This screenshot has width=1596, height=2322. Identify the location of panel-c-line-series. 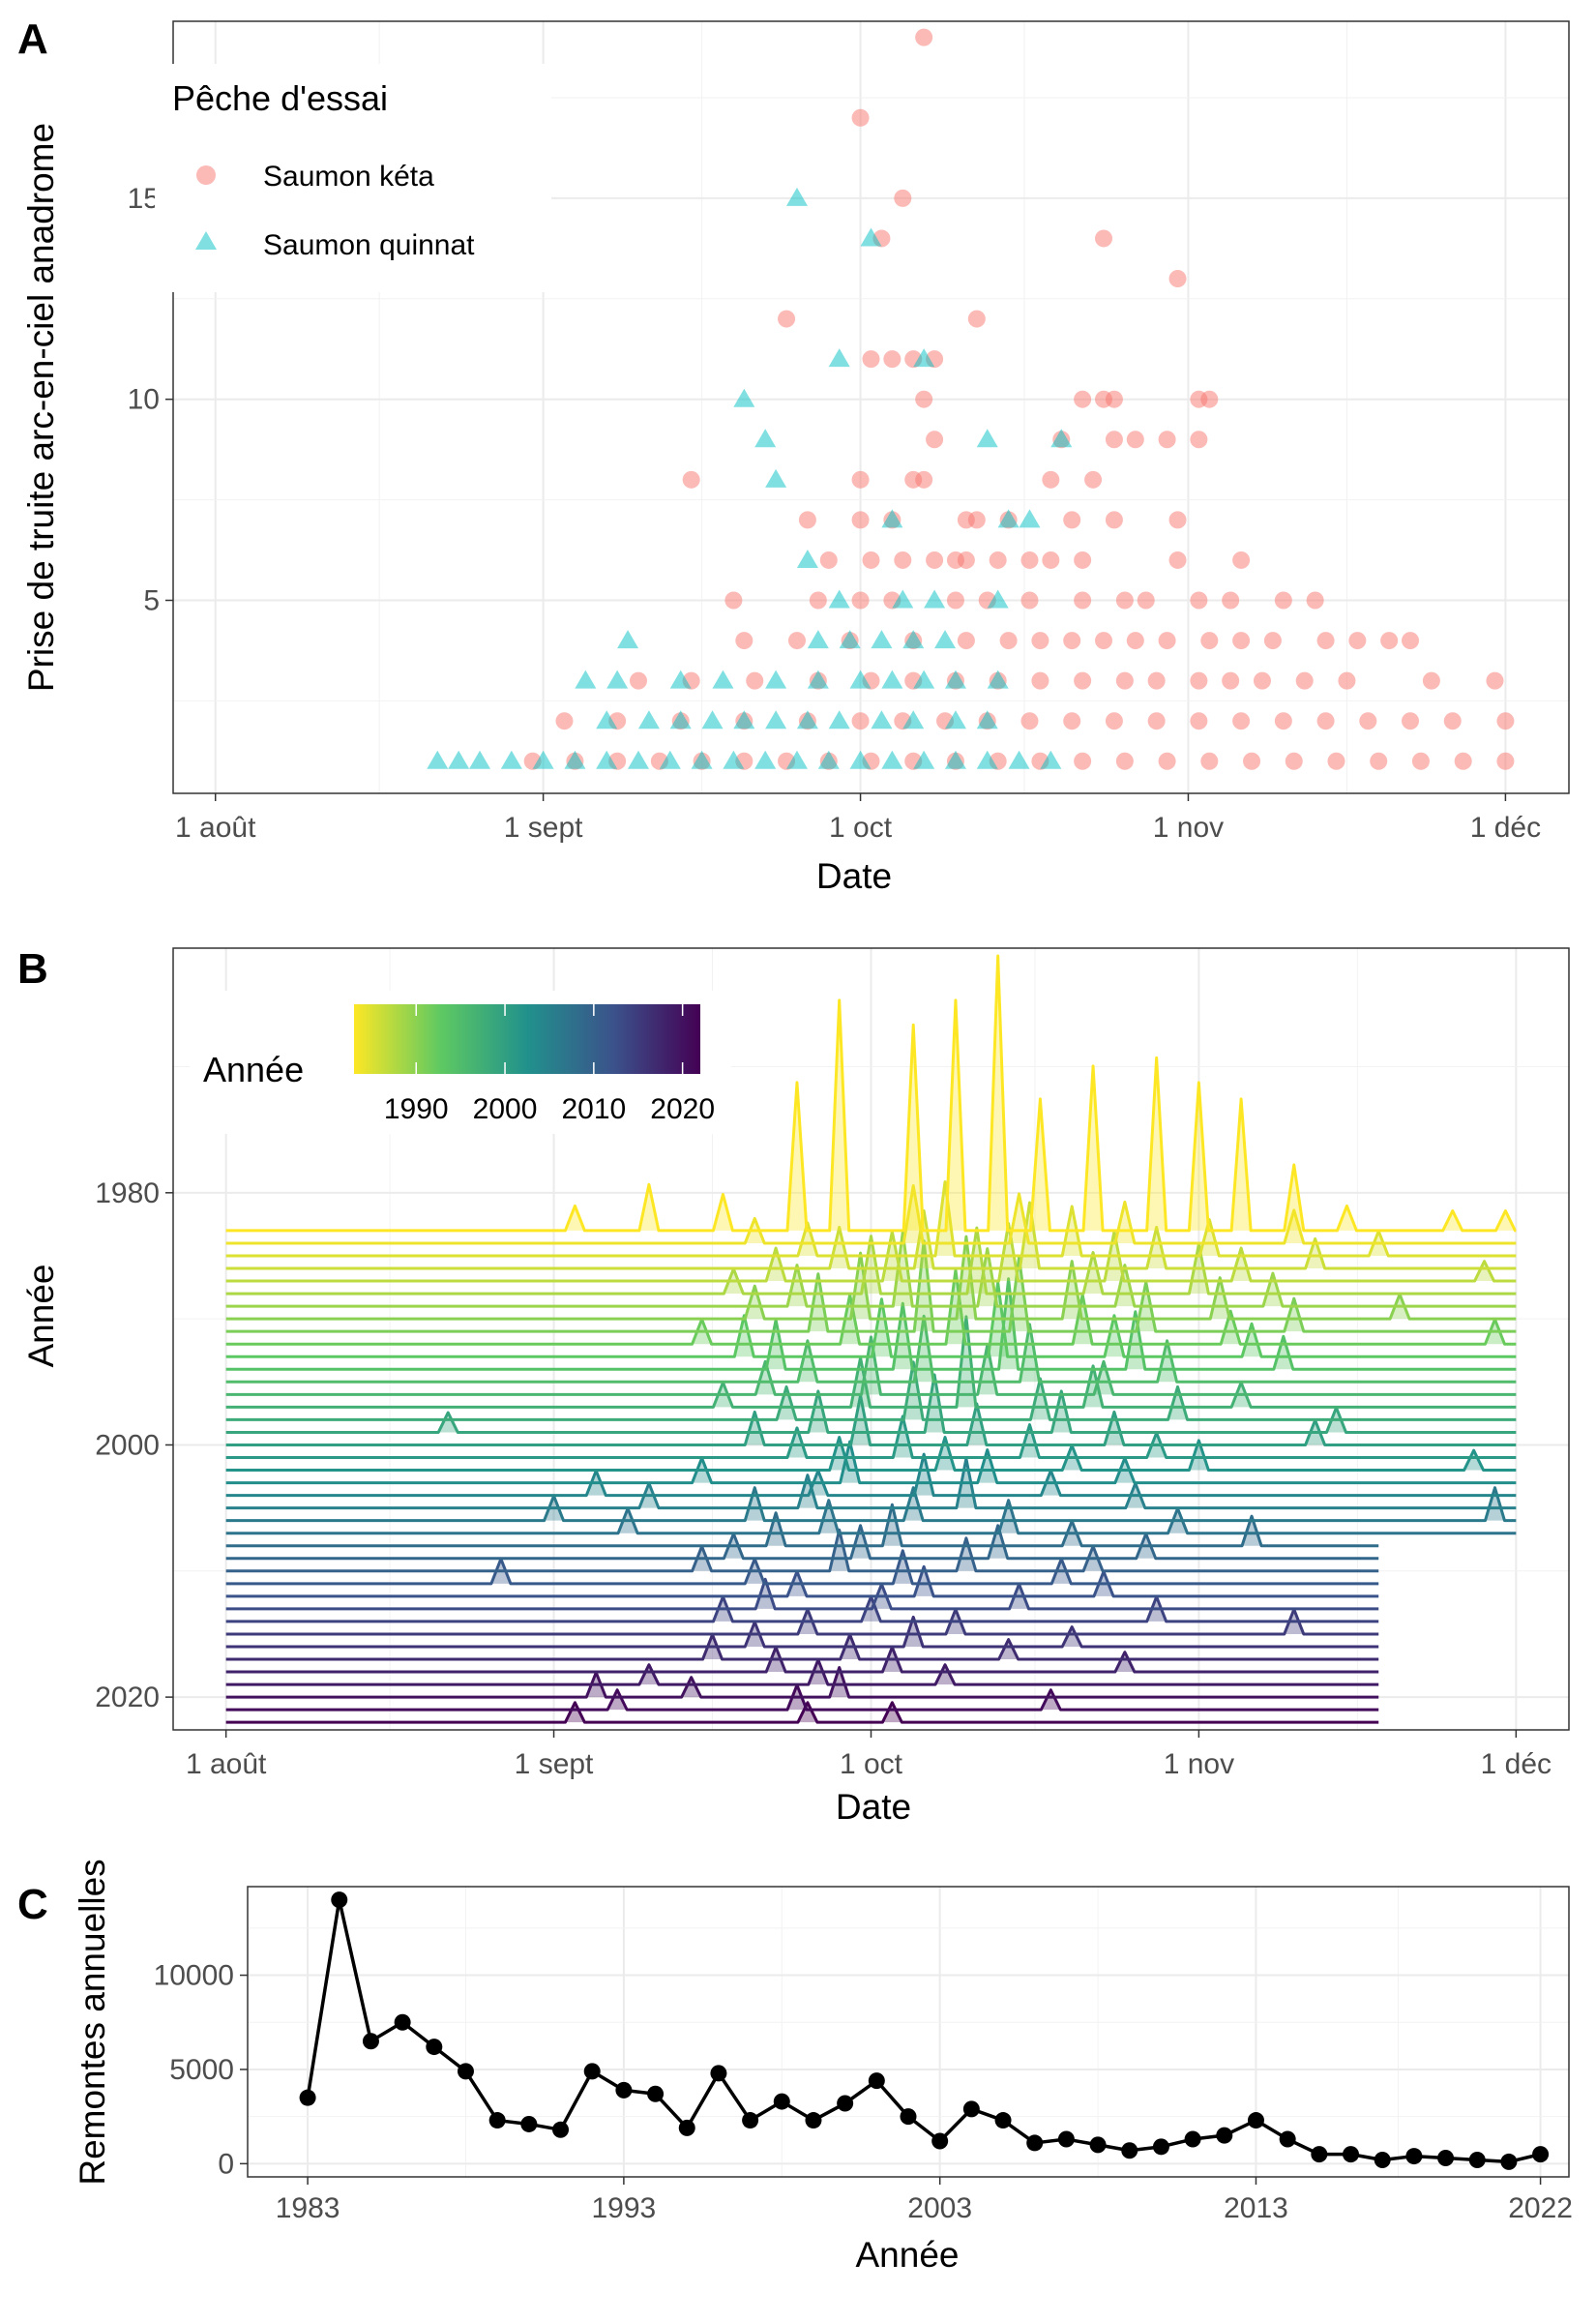
(924, 2030).